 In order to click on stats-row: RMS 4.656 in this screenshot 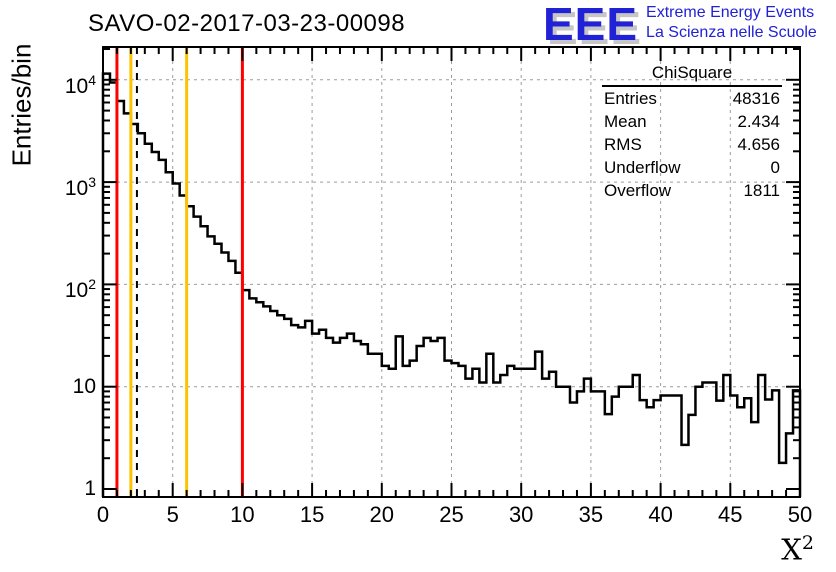, I will do `click(692, 144)`.